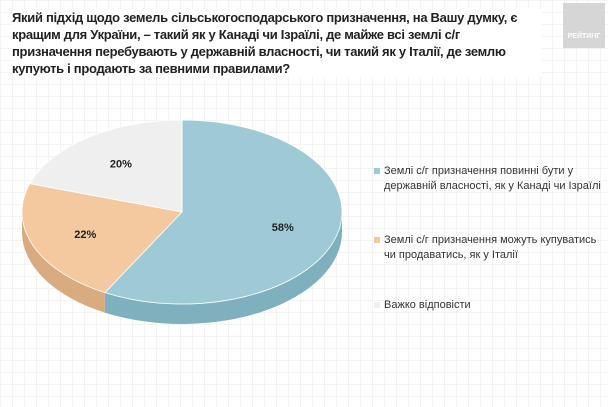 This screenshot has height=407, width=608. Describe the element at coordinates (427, 305) in the screenshot. I see `legend-label: Важко відповісти` at that location.